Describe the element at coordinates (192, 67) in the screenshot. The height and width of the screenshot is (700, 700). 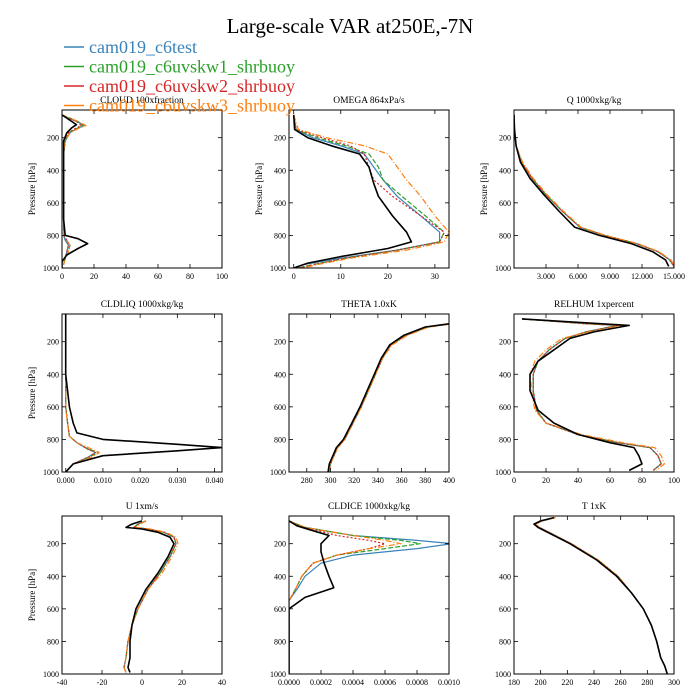
I see `legend-entry: cam019_c6uvskw1_shrbuoy` at that location.